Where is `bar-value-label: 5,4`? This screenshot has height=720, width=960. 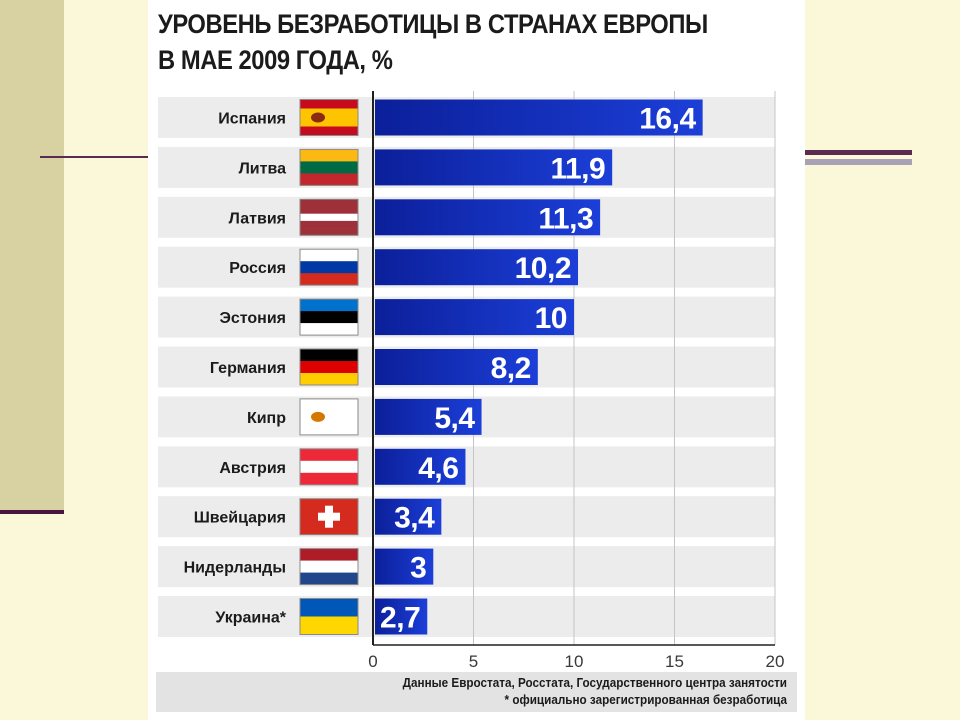 bar-value-label: 5,4 is located at coordinates (454, 418).